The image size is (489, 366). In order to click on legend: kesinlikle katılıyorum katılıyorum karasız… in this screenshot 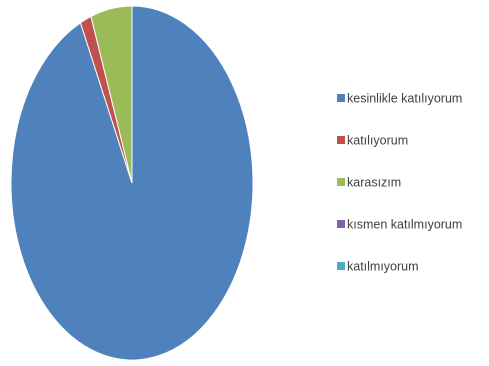, I will do `click(399, 183)`.